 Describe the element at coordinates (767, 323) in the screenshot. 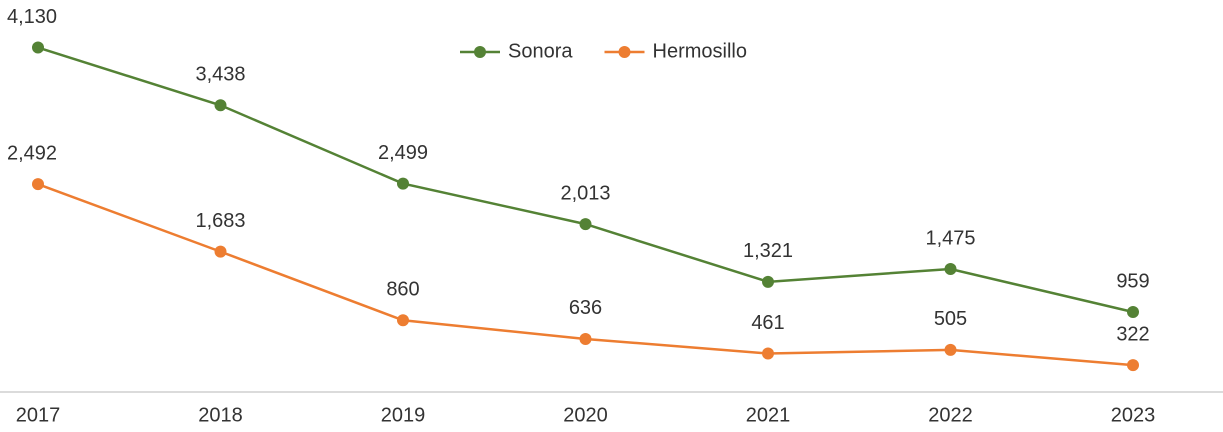

I see `data-label: 461` at that location.